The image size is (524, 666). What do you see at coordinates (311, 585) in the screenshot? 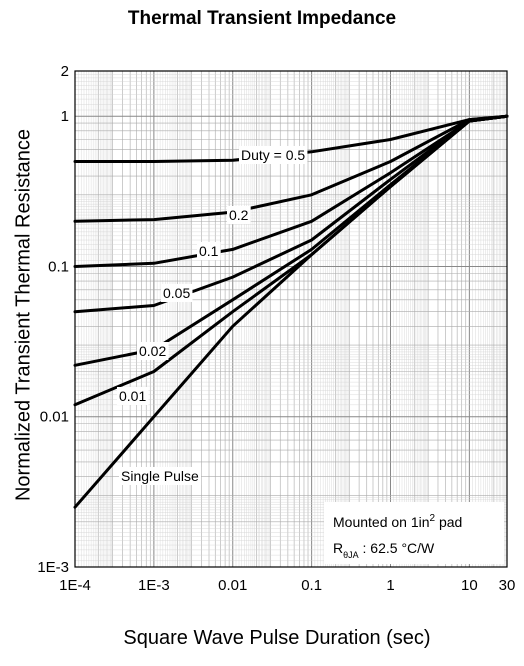
I see `x-tick-label: 0.1` at bounding box center [311, 585].